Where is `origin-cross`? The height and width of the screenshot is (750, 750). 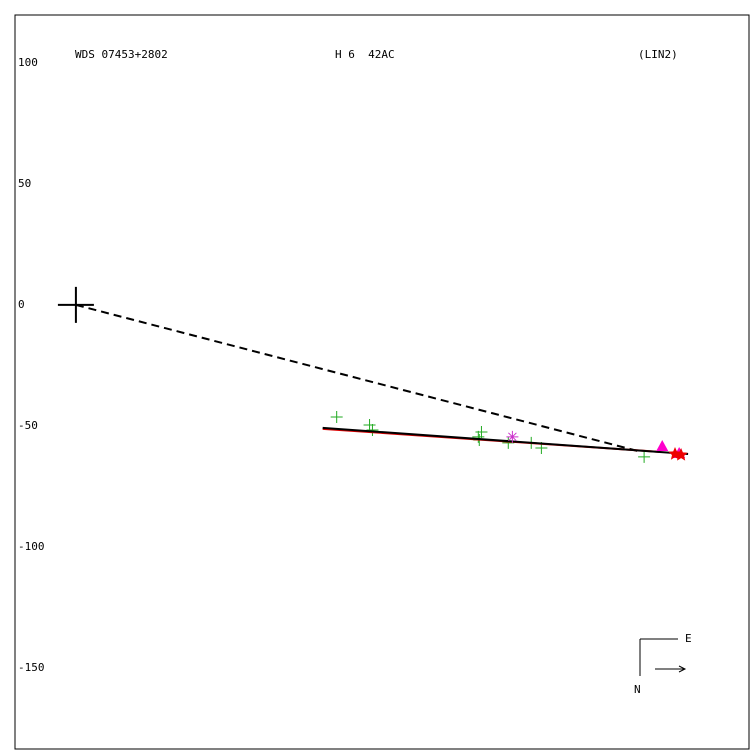
origin-cross is located at coordinates (75, 304).